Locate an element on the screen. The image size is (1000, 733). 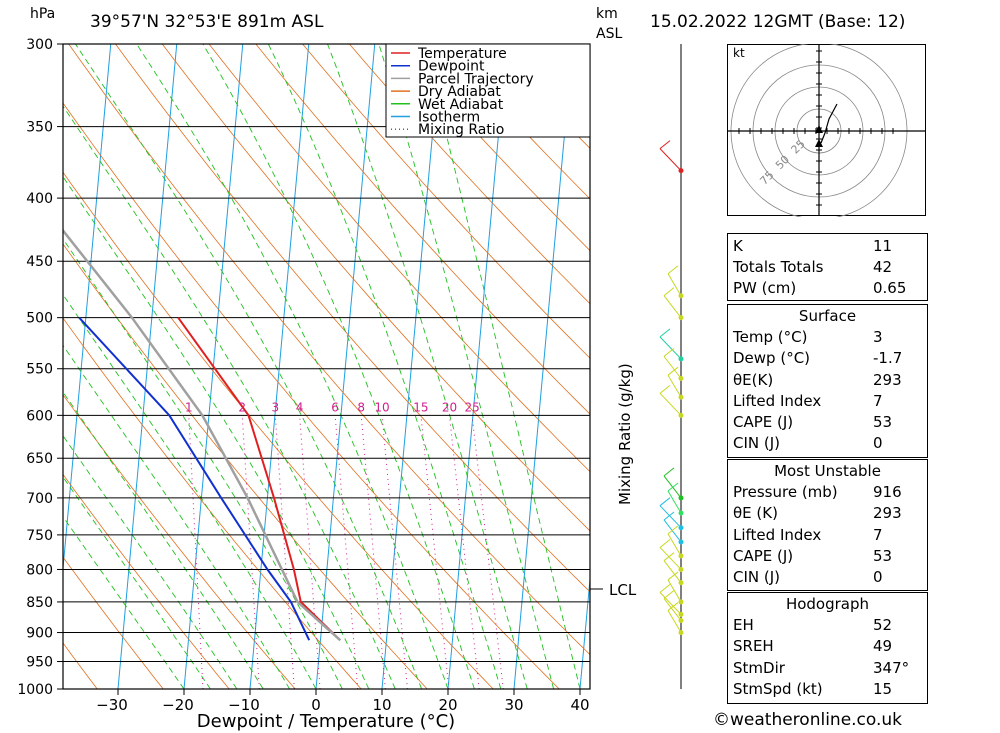
x-axis: −30 −20 −10 0 10 20 30 40 is located at coordinates (343, 701).